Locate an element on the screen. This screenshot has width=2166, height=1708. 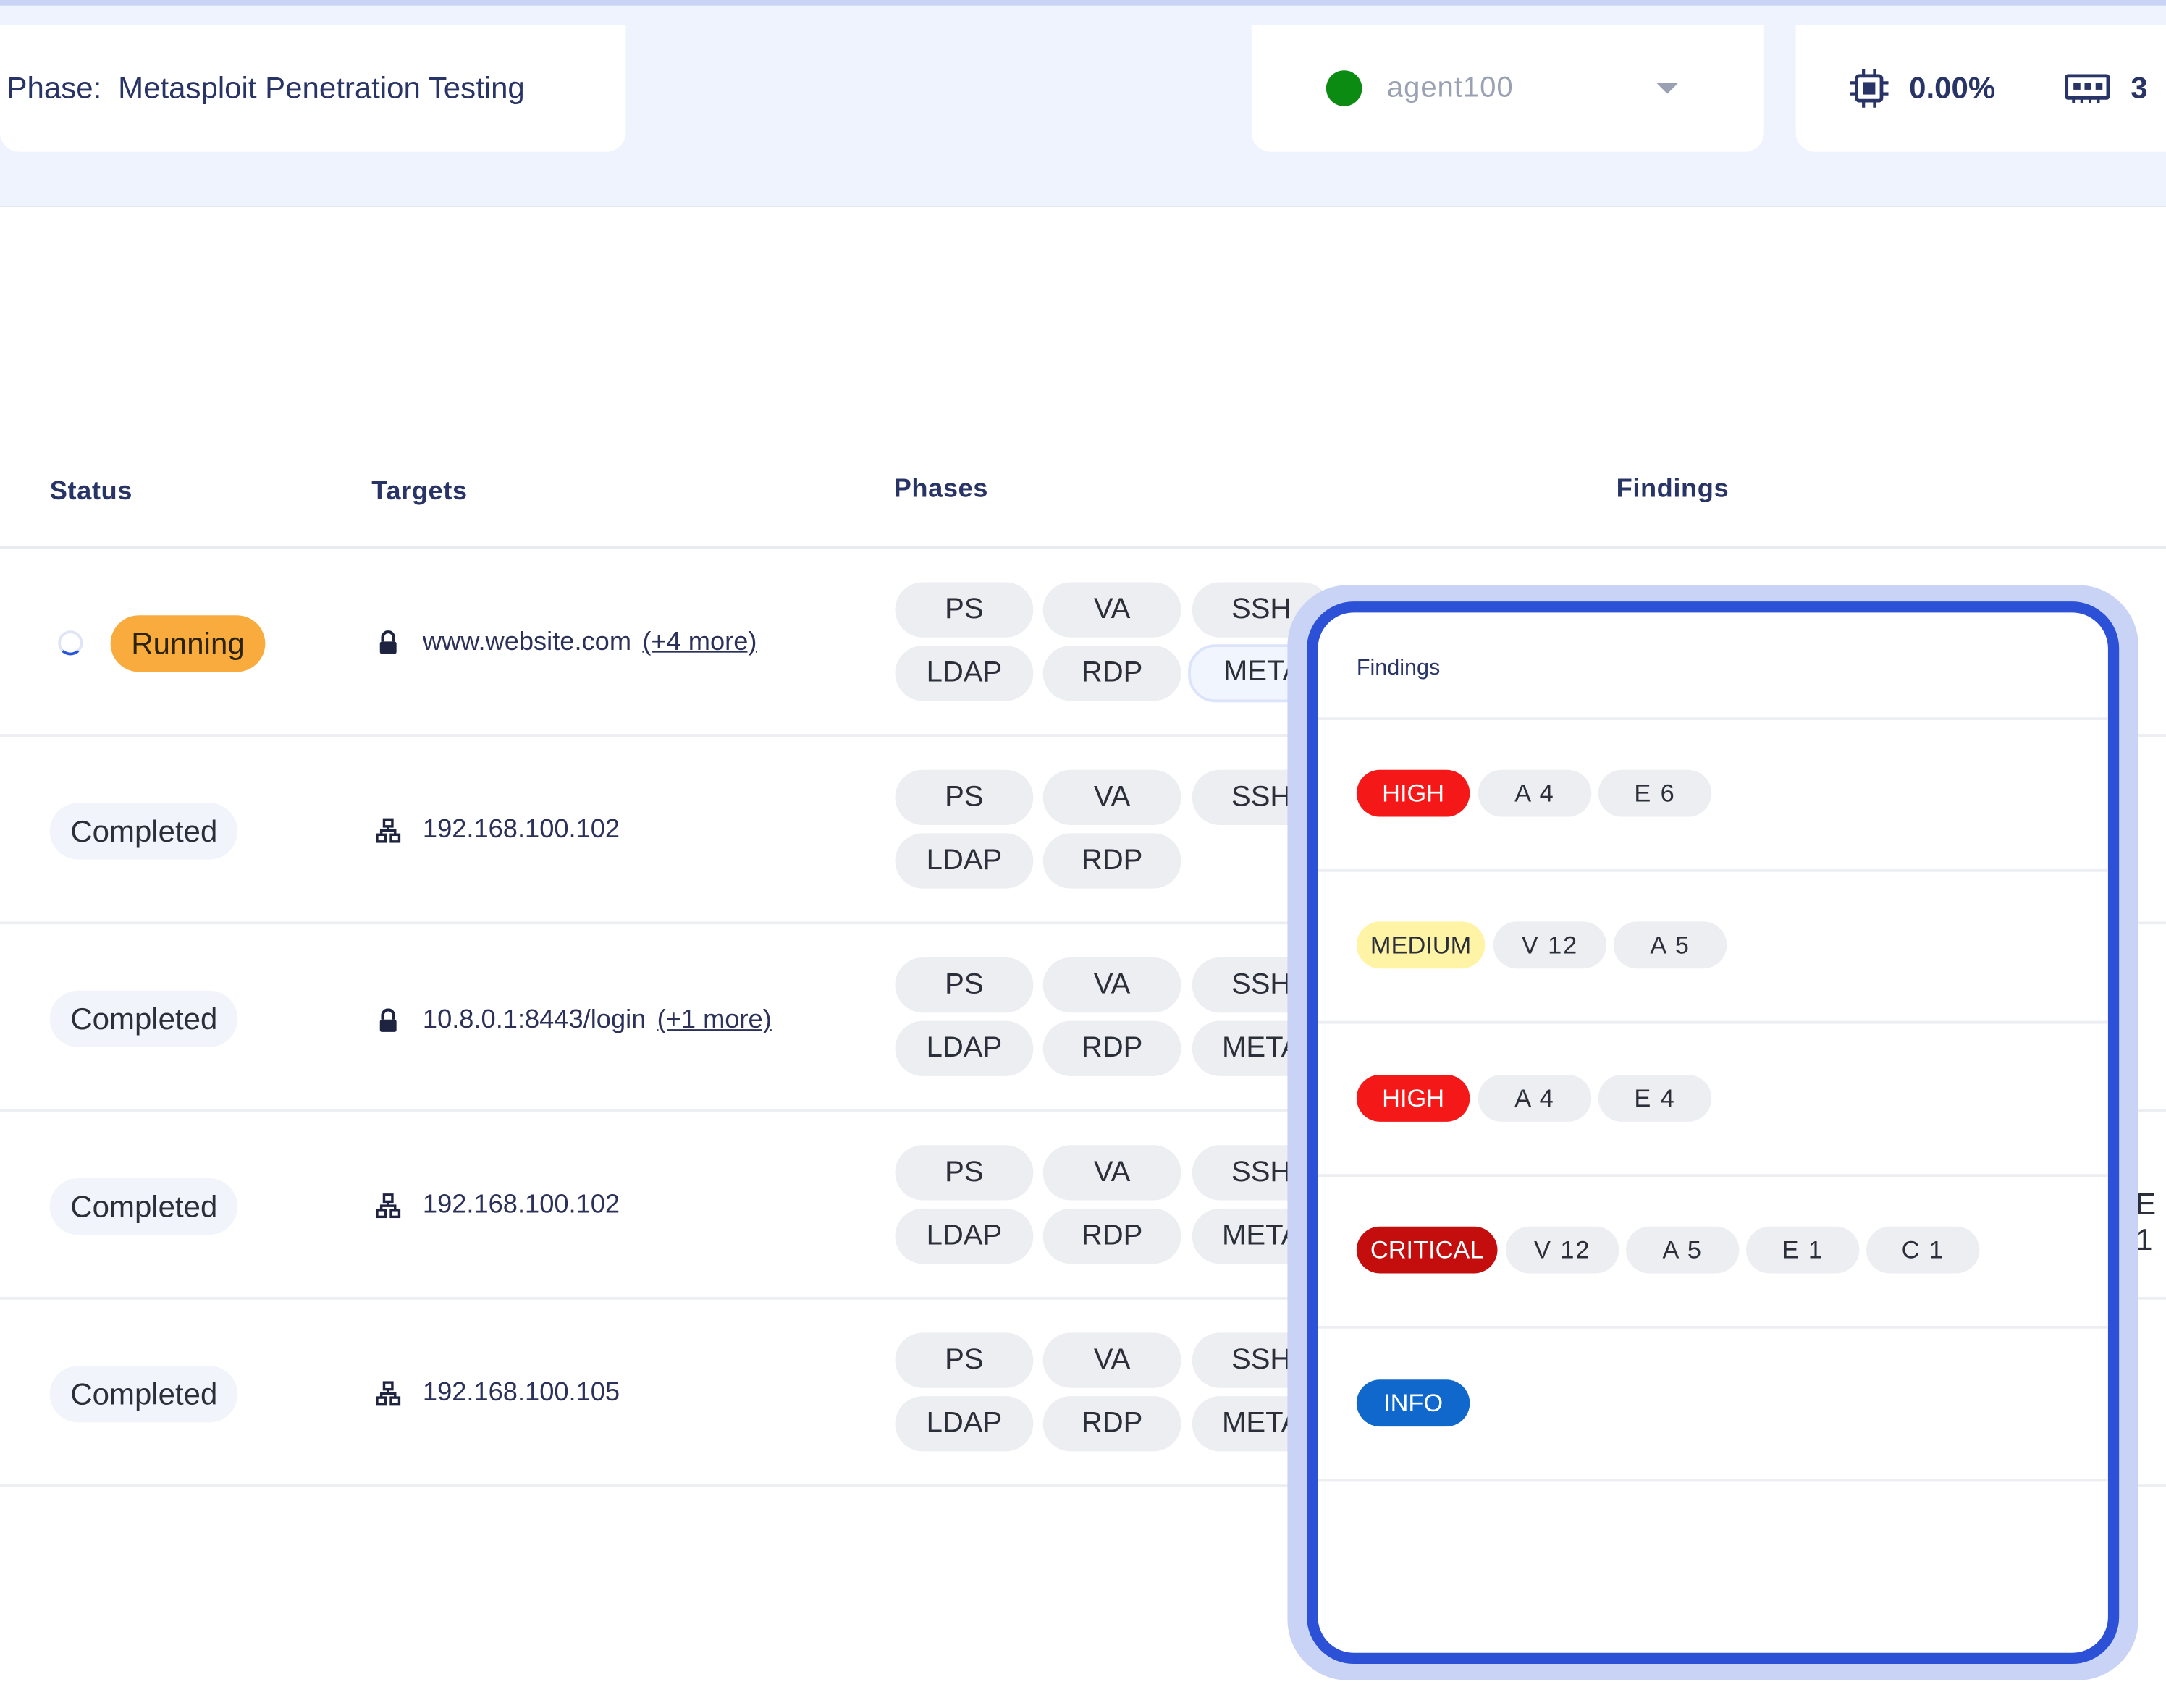
table-header: Status Targets Phases Findings is located at coordinates (1083, 502).